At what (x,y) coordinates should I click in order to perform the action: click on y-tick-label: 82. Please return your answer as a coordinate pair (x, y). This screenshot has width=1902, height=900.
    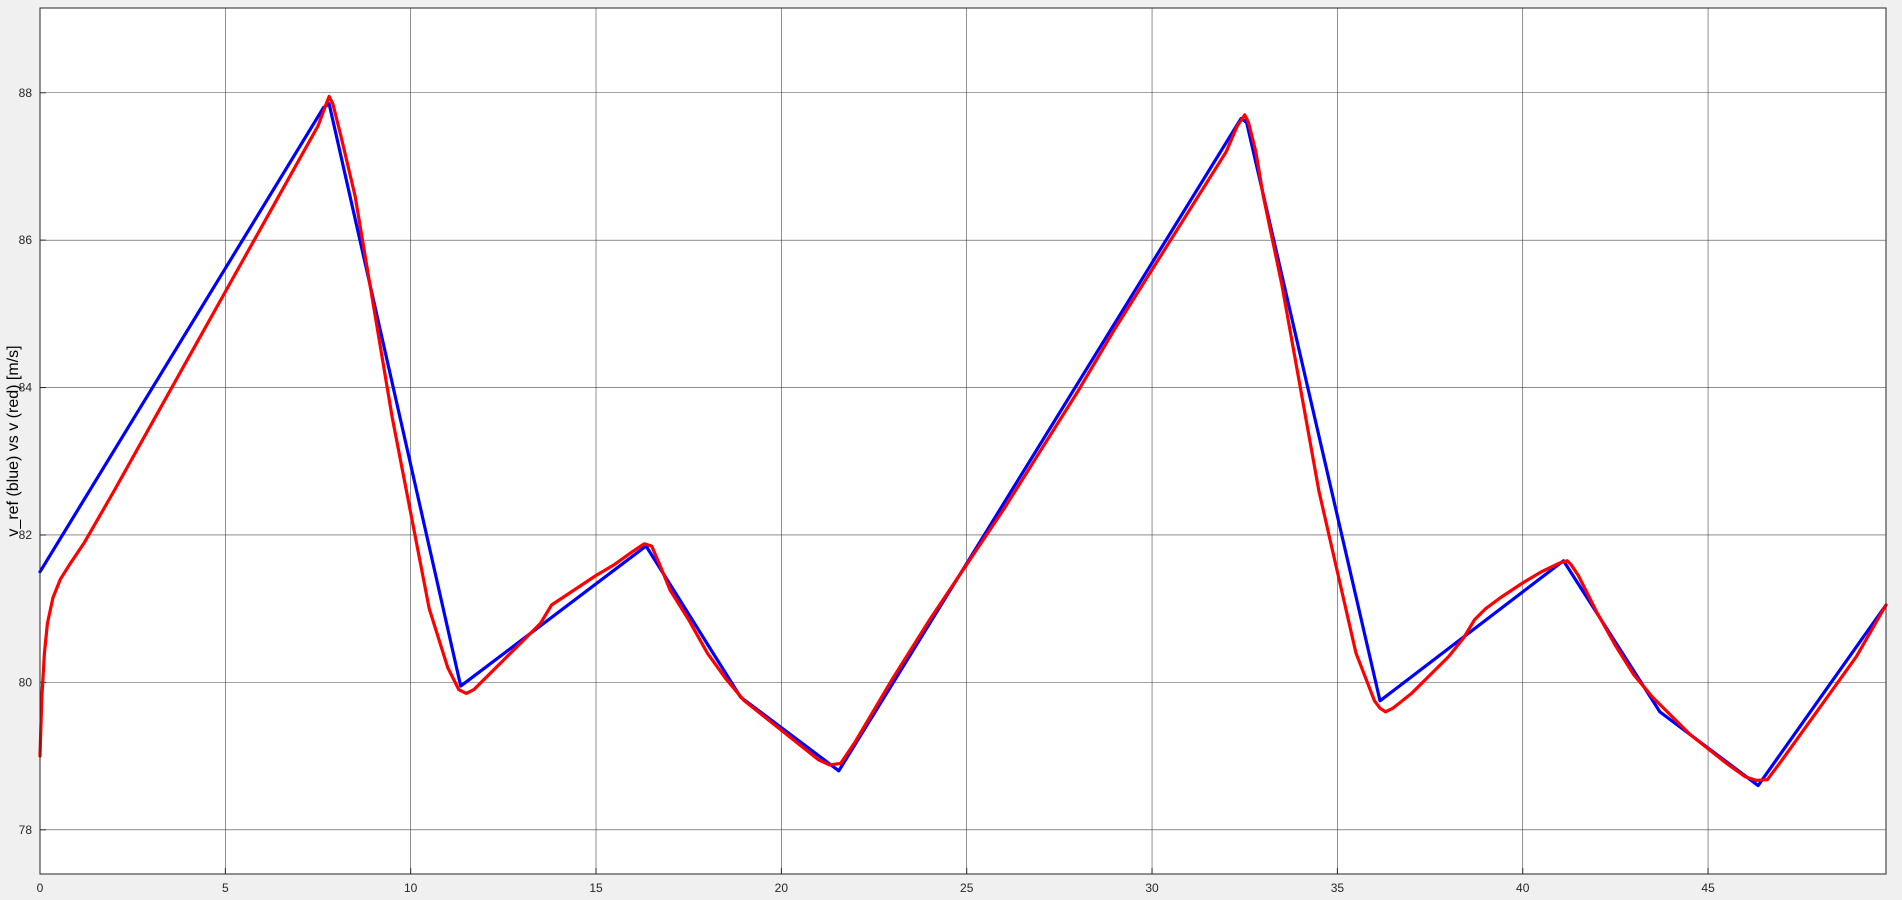
    Looking at the image, I should click on (26, 535).